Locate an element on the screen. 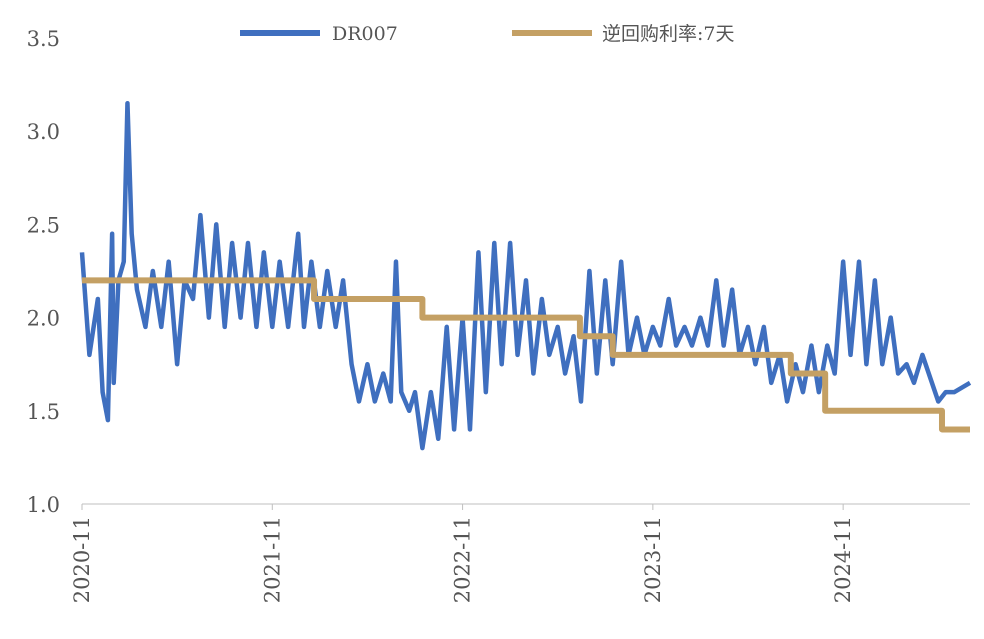 This screenshot has height=639, width=984. x-tick-label: 2021-11 is located at coordinates (272, 559).